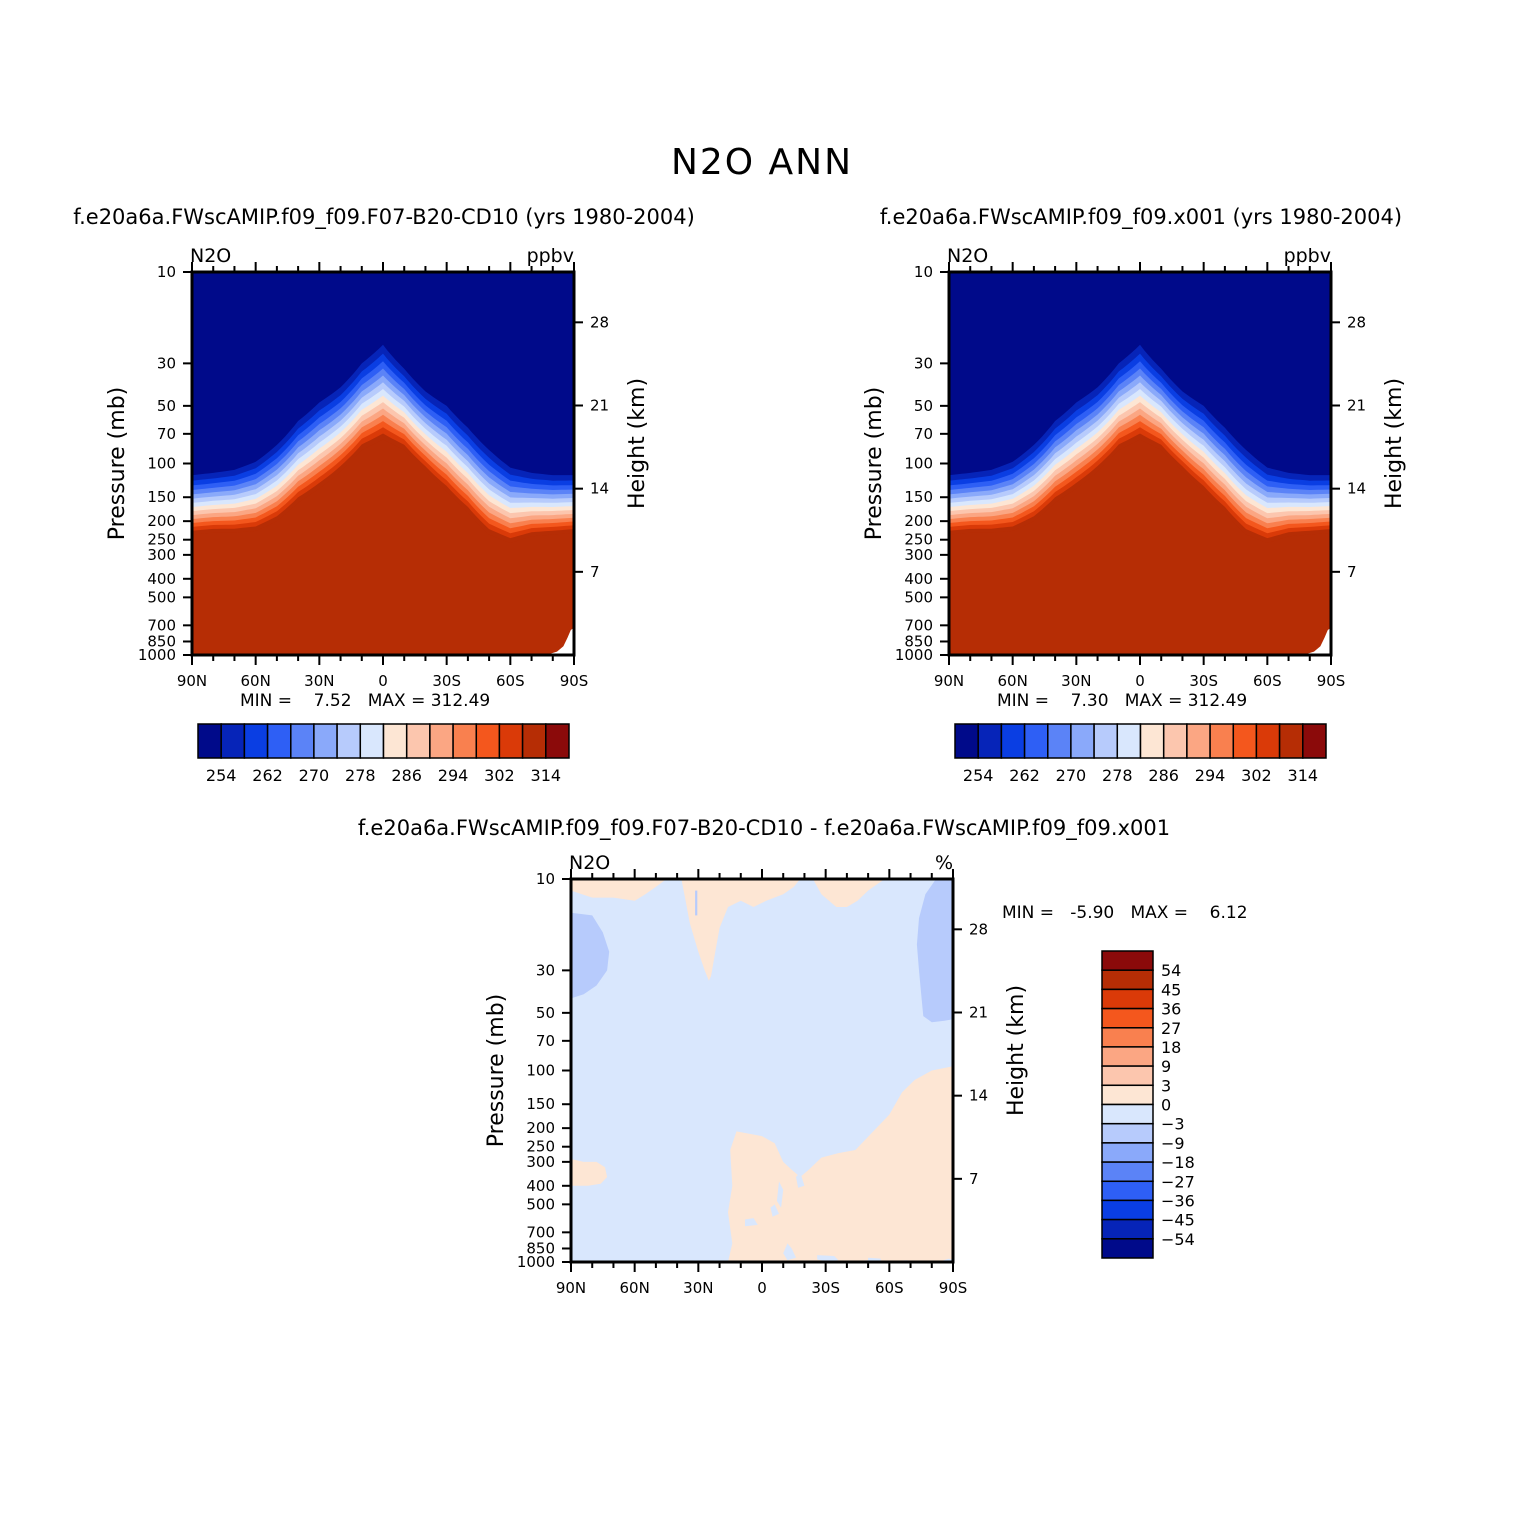 The image size is (1524, 1524). I want to click on colorbar-label: −45, so click(1178, 1220).